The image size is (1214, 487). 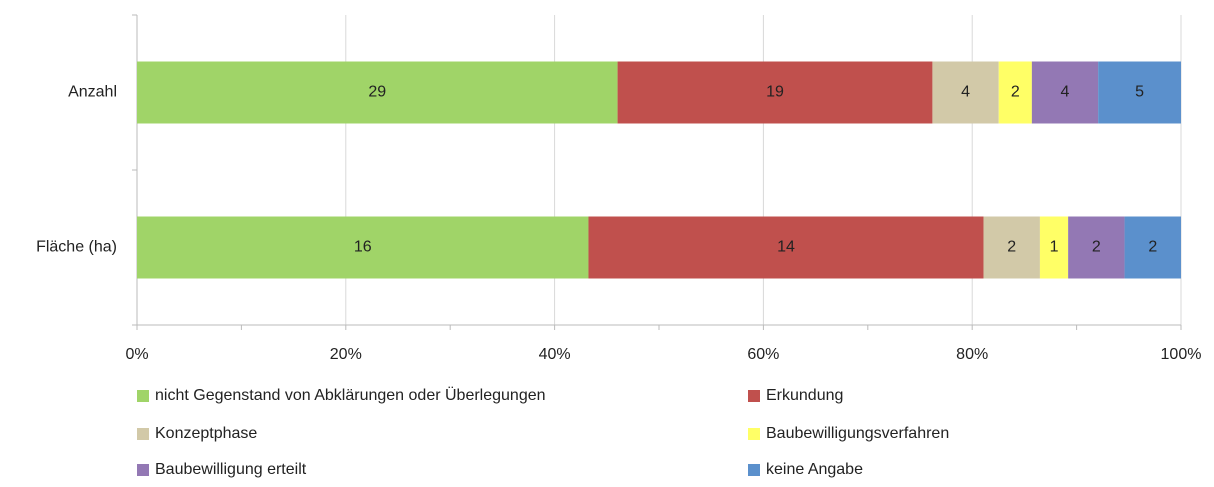 I want to click on x-tick-label: 0%, so click(x=136, y=354).